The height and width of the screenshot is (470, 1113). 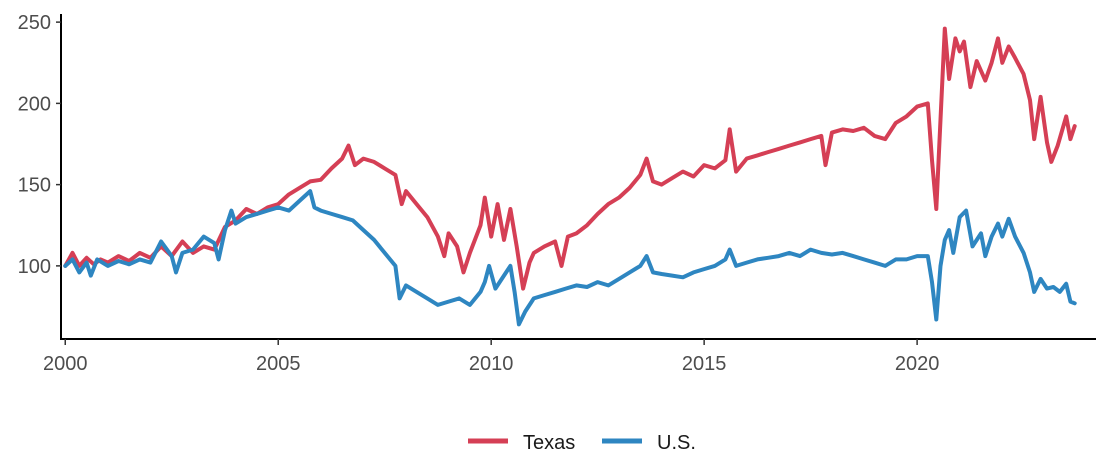 I want to click on x-tick-label: 2020, so click(x=917, y=364).